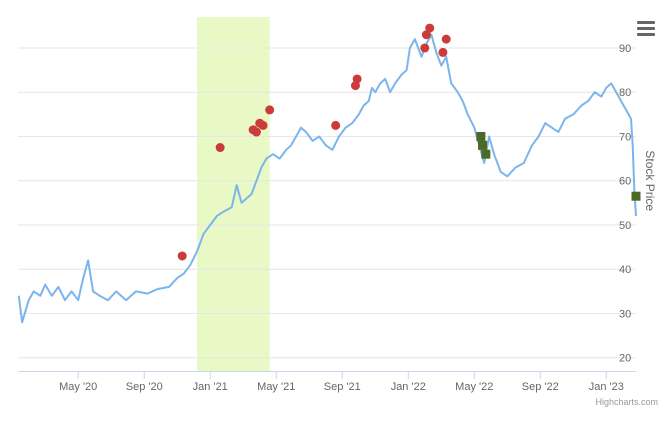 This screenshot has height=421, width=668. What do you see at coordinates (210, 387) in the screenshot?
I see `x-tick-label: Jan '21` at bounding box center [210, 387].